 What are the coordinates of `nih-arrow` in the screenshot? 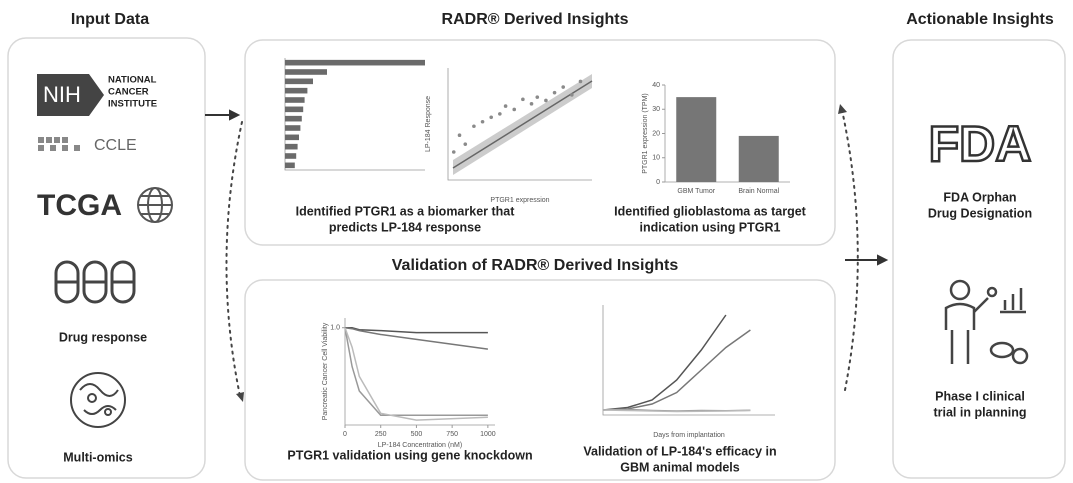 It's located at (96, 95).